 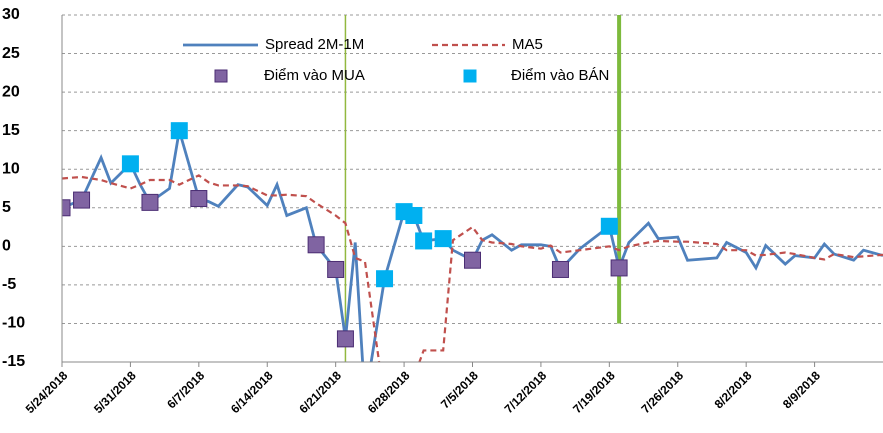 What do you see at coordinates (47, 392) in the screenshot?
I see `x-tick-label: 5/24/2018` at bounding box center [47, 392].